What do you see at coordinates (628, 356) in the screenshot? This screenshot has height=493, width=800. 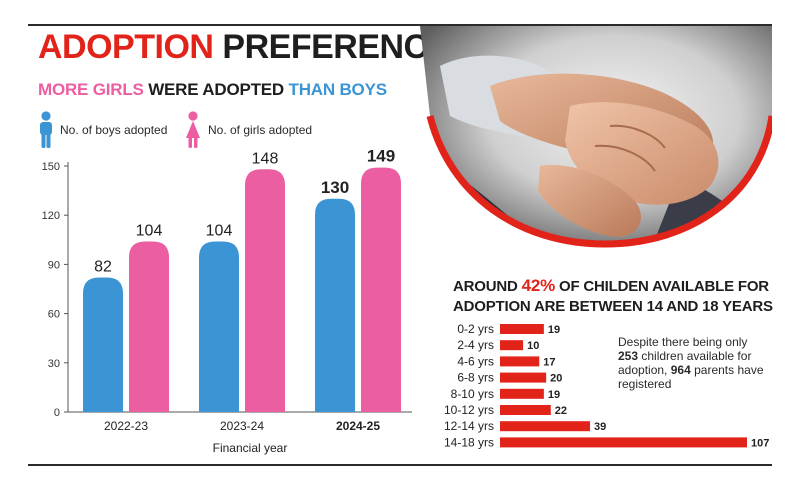 I see `note-children-count: 253` at bounding box center [628, 356].